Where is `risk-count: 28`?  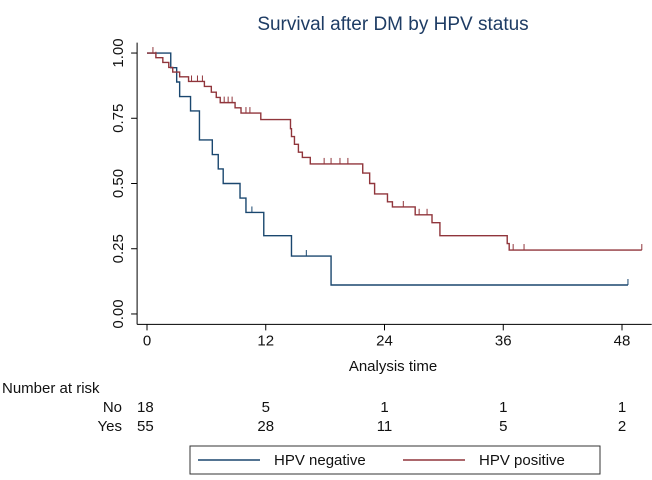 risk-count: 28 is located at coordinates (265, 426).